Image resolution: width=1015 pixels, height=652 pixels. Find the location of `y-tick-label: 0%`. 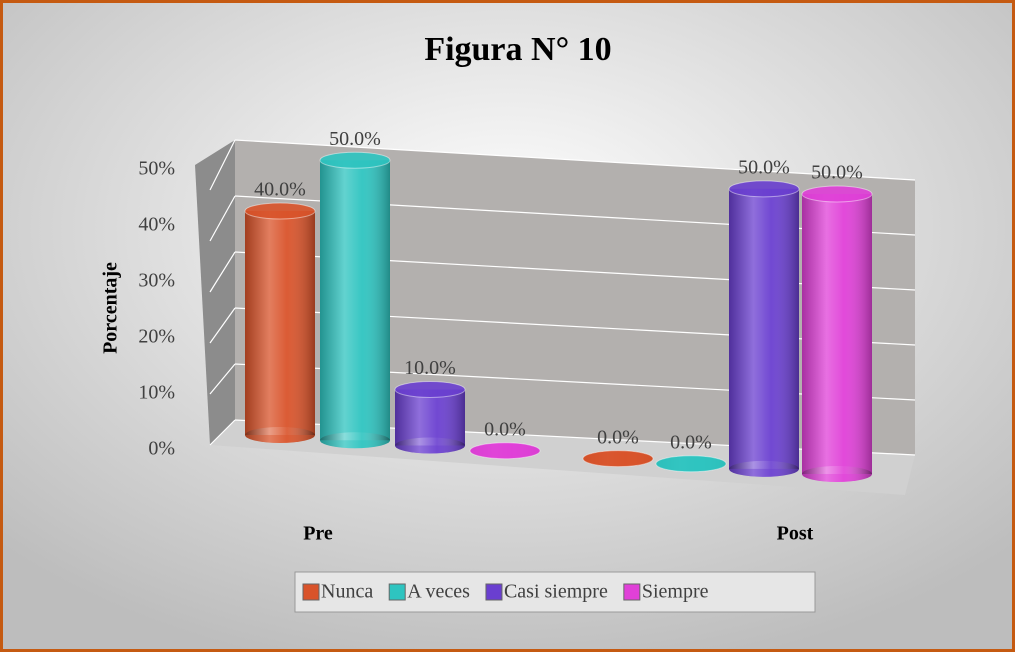

y-tick-label: 0% is located at coordinates (161, 449).